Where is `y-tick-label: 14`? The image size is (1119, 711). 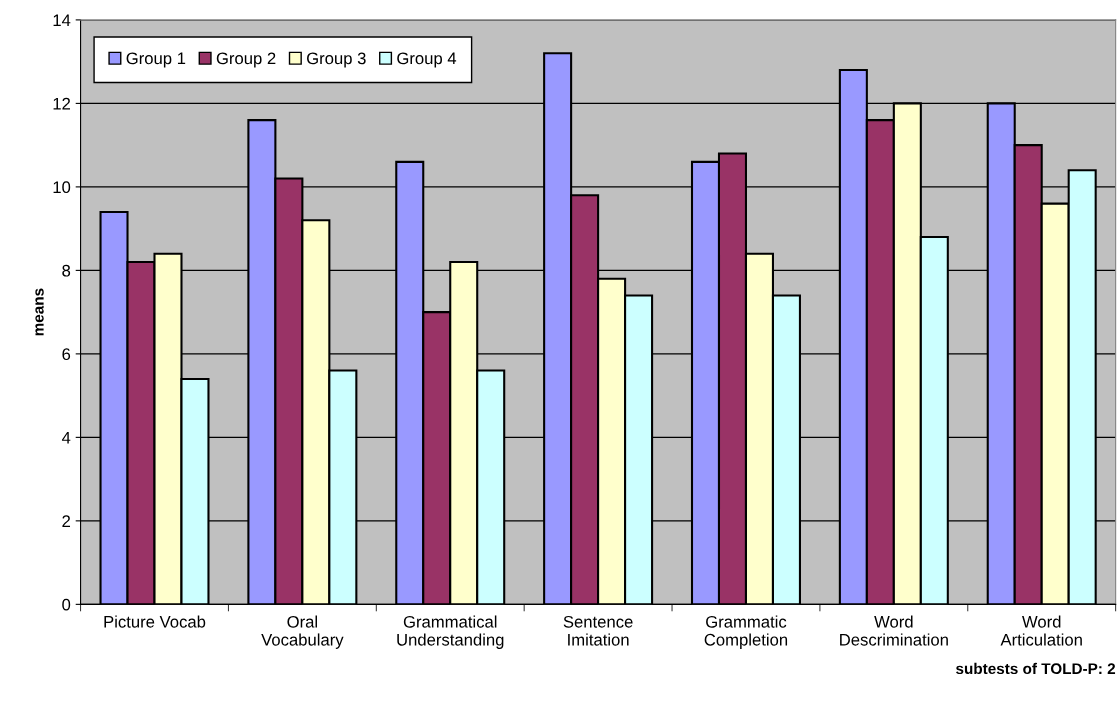
y-tick-label: 14 is located at coordinates (62, 20).